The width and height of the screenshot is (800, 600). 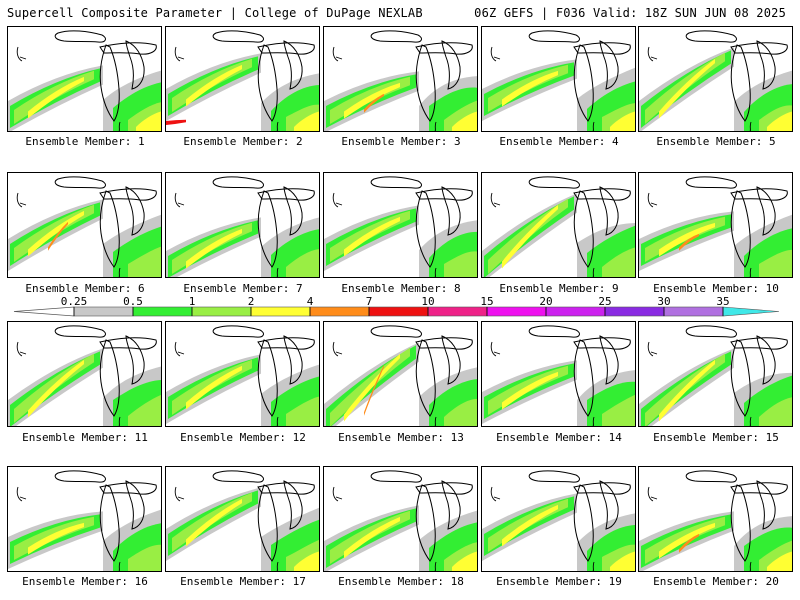 I want to click on ensemble-member-caption: Ensemble Member: 10, so click(x=716, y=288).